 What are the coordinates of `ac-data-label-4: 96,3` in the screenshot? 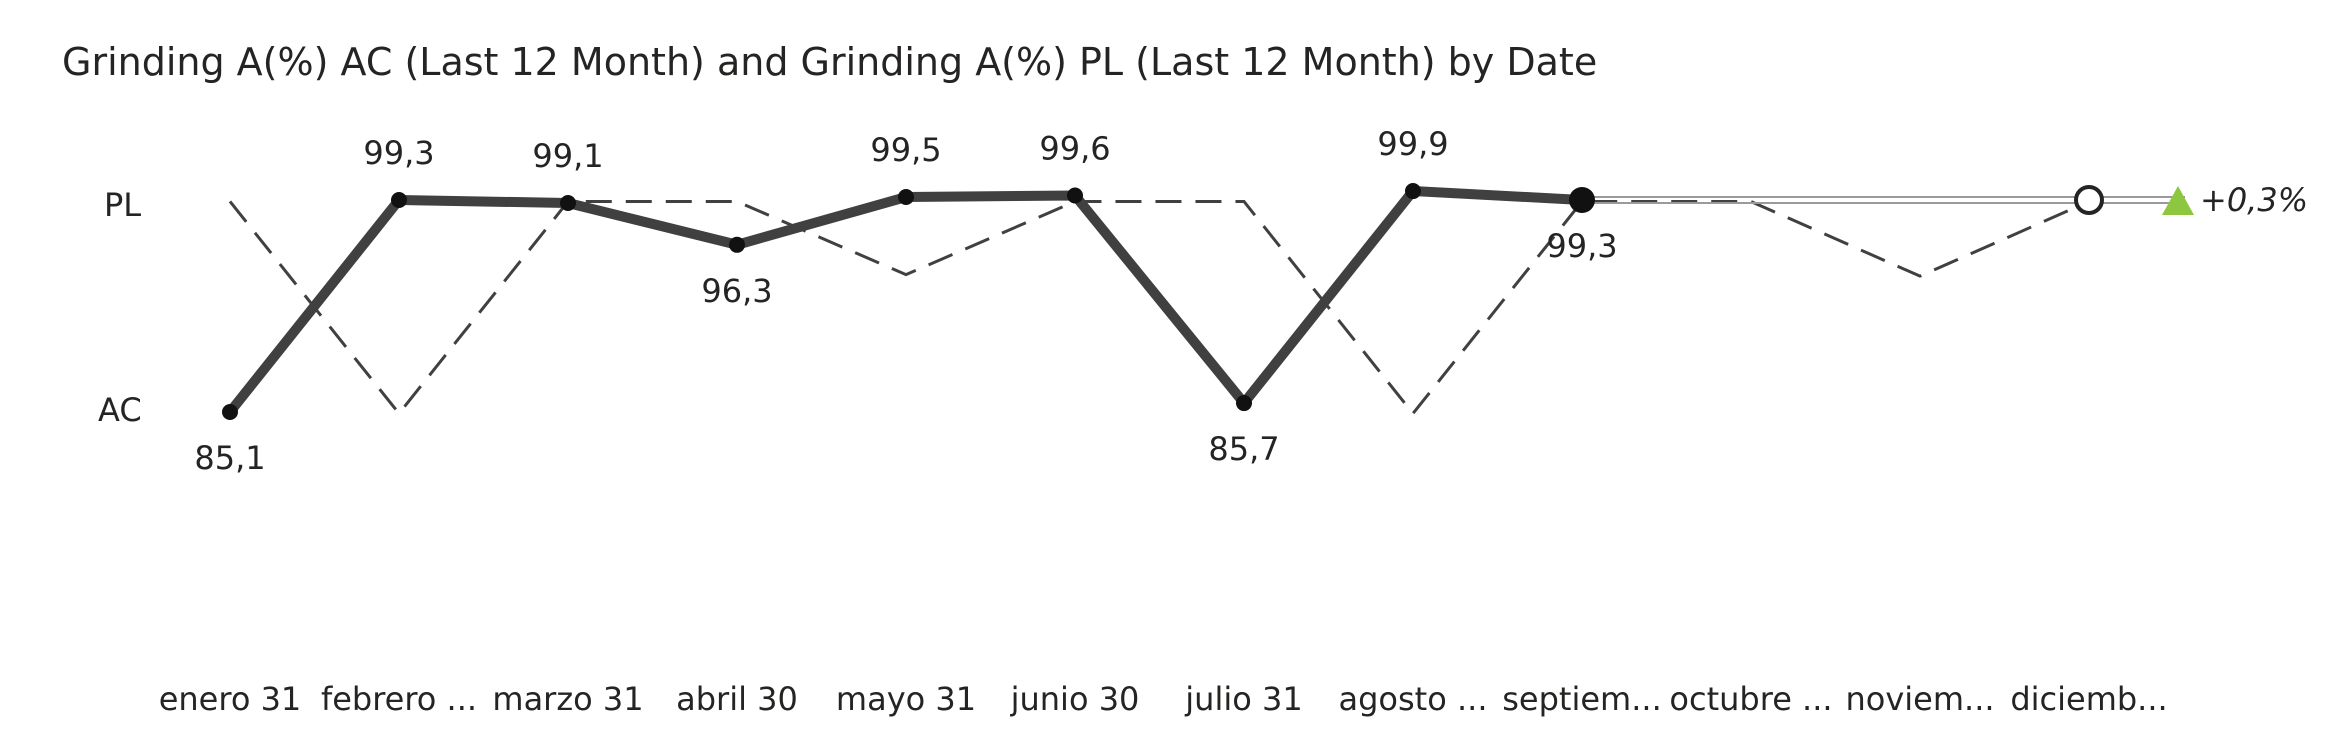 It's located at (736, 291).